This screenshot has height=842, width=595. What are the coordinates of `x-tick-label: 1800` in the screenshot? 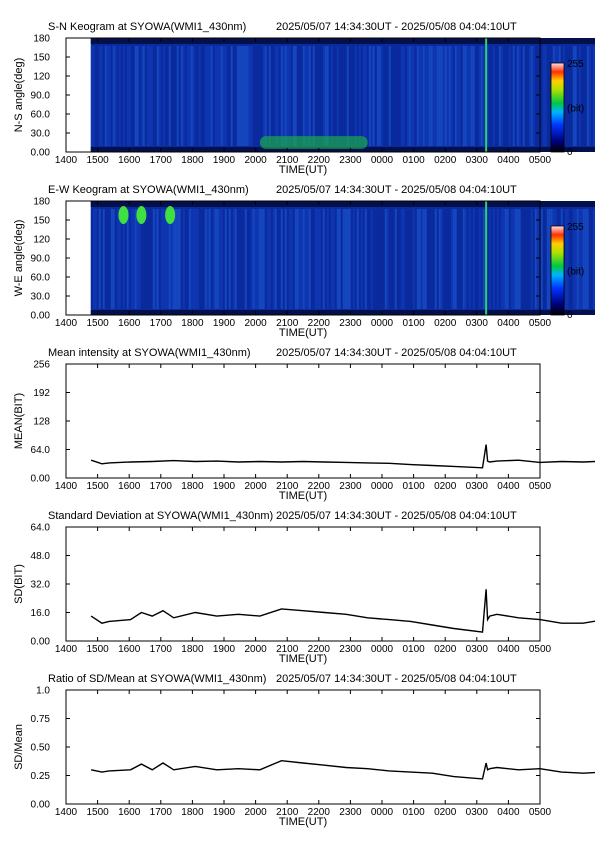 It's located at (192, 486).